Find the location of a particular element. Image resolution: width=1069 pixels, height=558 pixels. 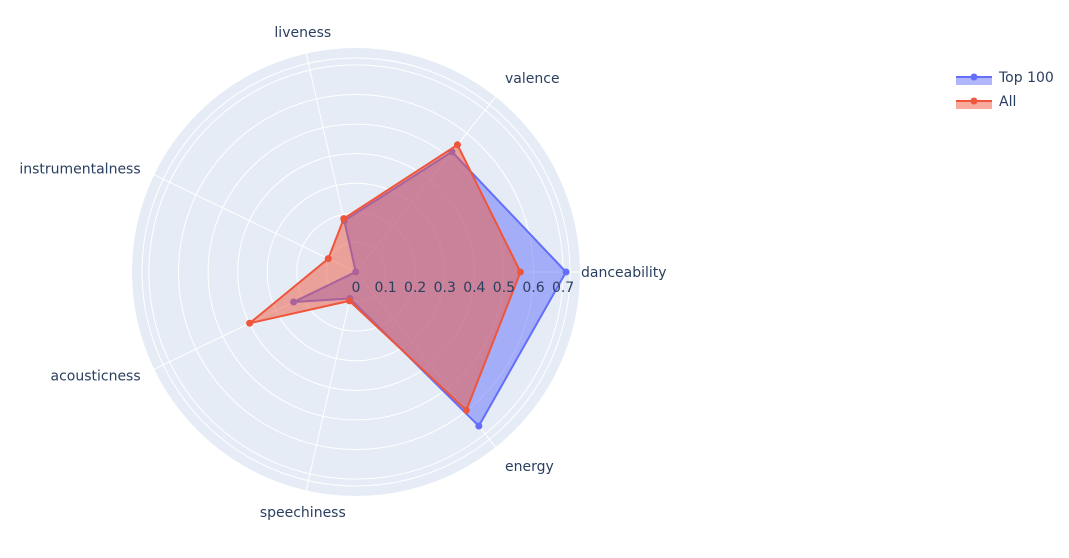

radial-tick-label: 0.4 is located at coordinates (474, 288).